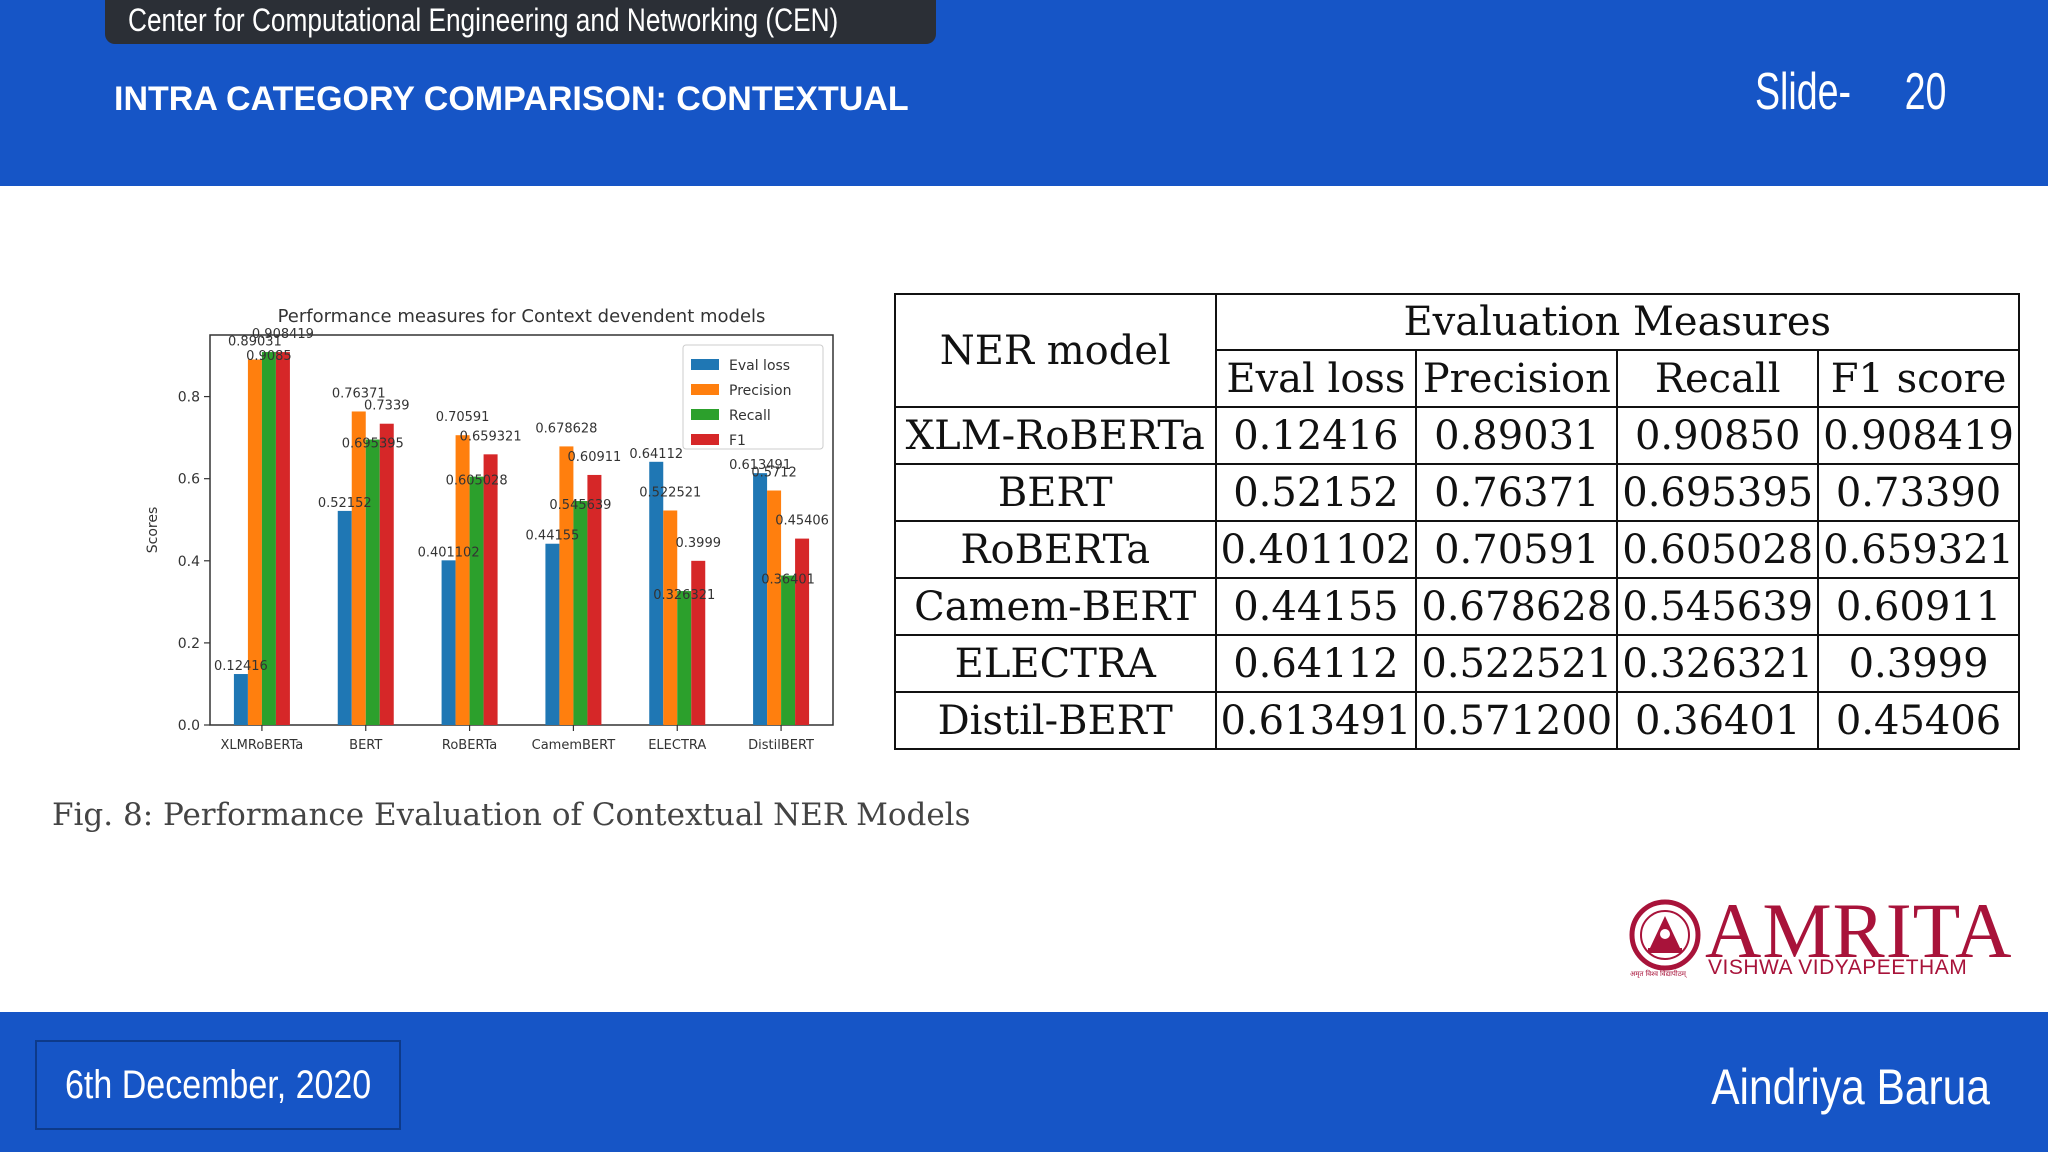  What do you see at coordinates (262, 745) in the screenshot?
I see `x-tick-label: XLMRoBERTa` at bounding box center [262, 745].